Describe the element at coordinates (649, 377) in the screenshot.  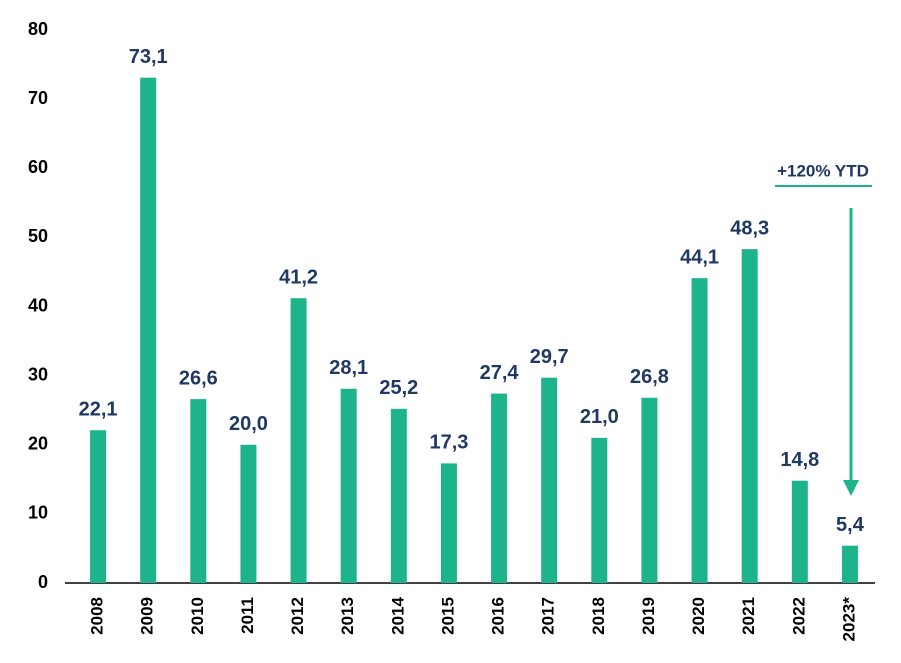
I see `value-label: 26,8` at that location.